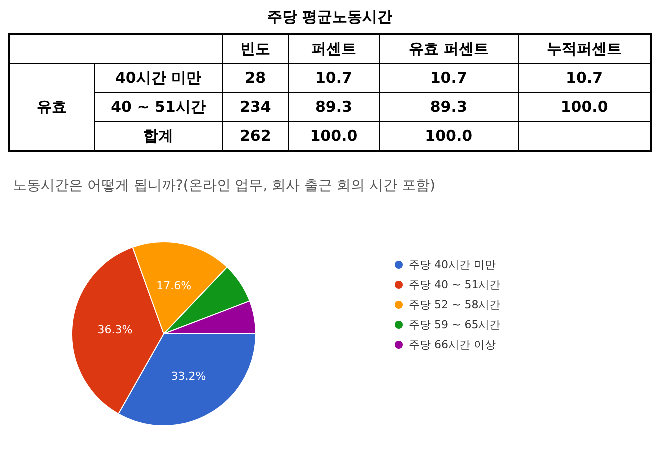 Image resolution: width=660 pixels, height=472 pixels. I want to click on category-label: 합계, so click(159, 135).